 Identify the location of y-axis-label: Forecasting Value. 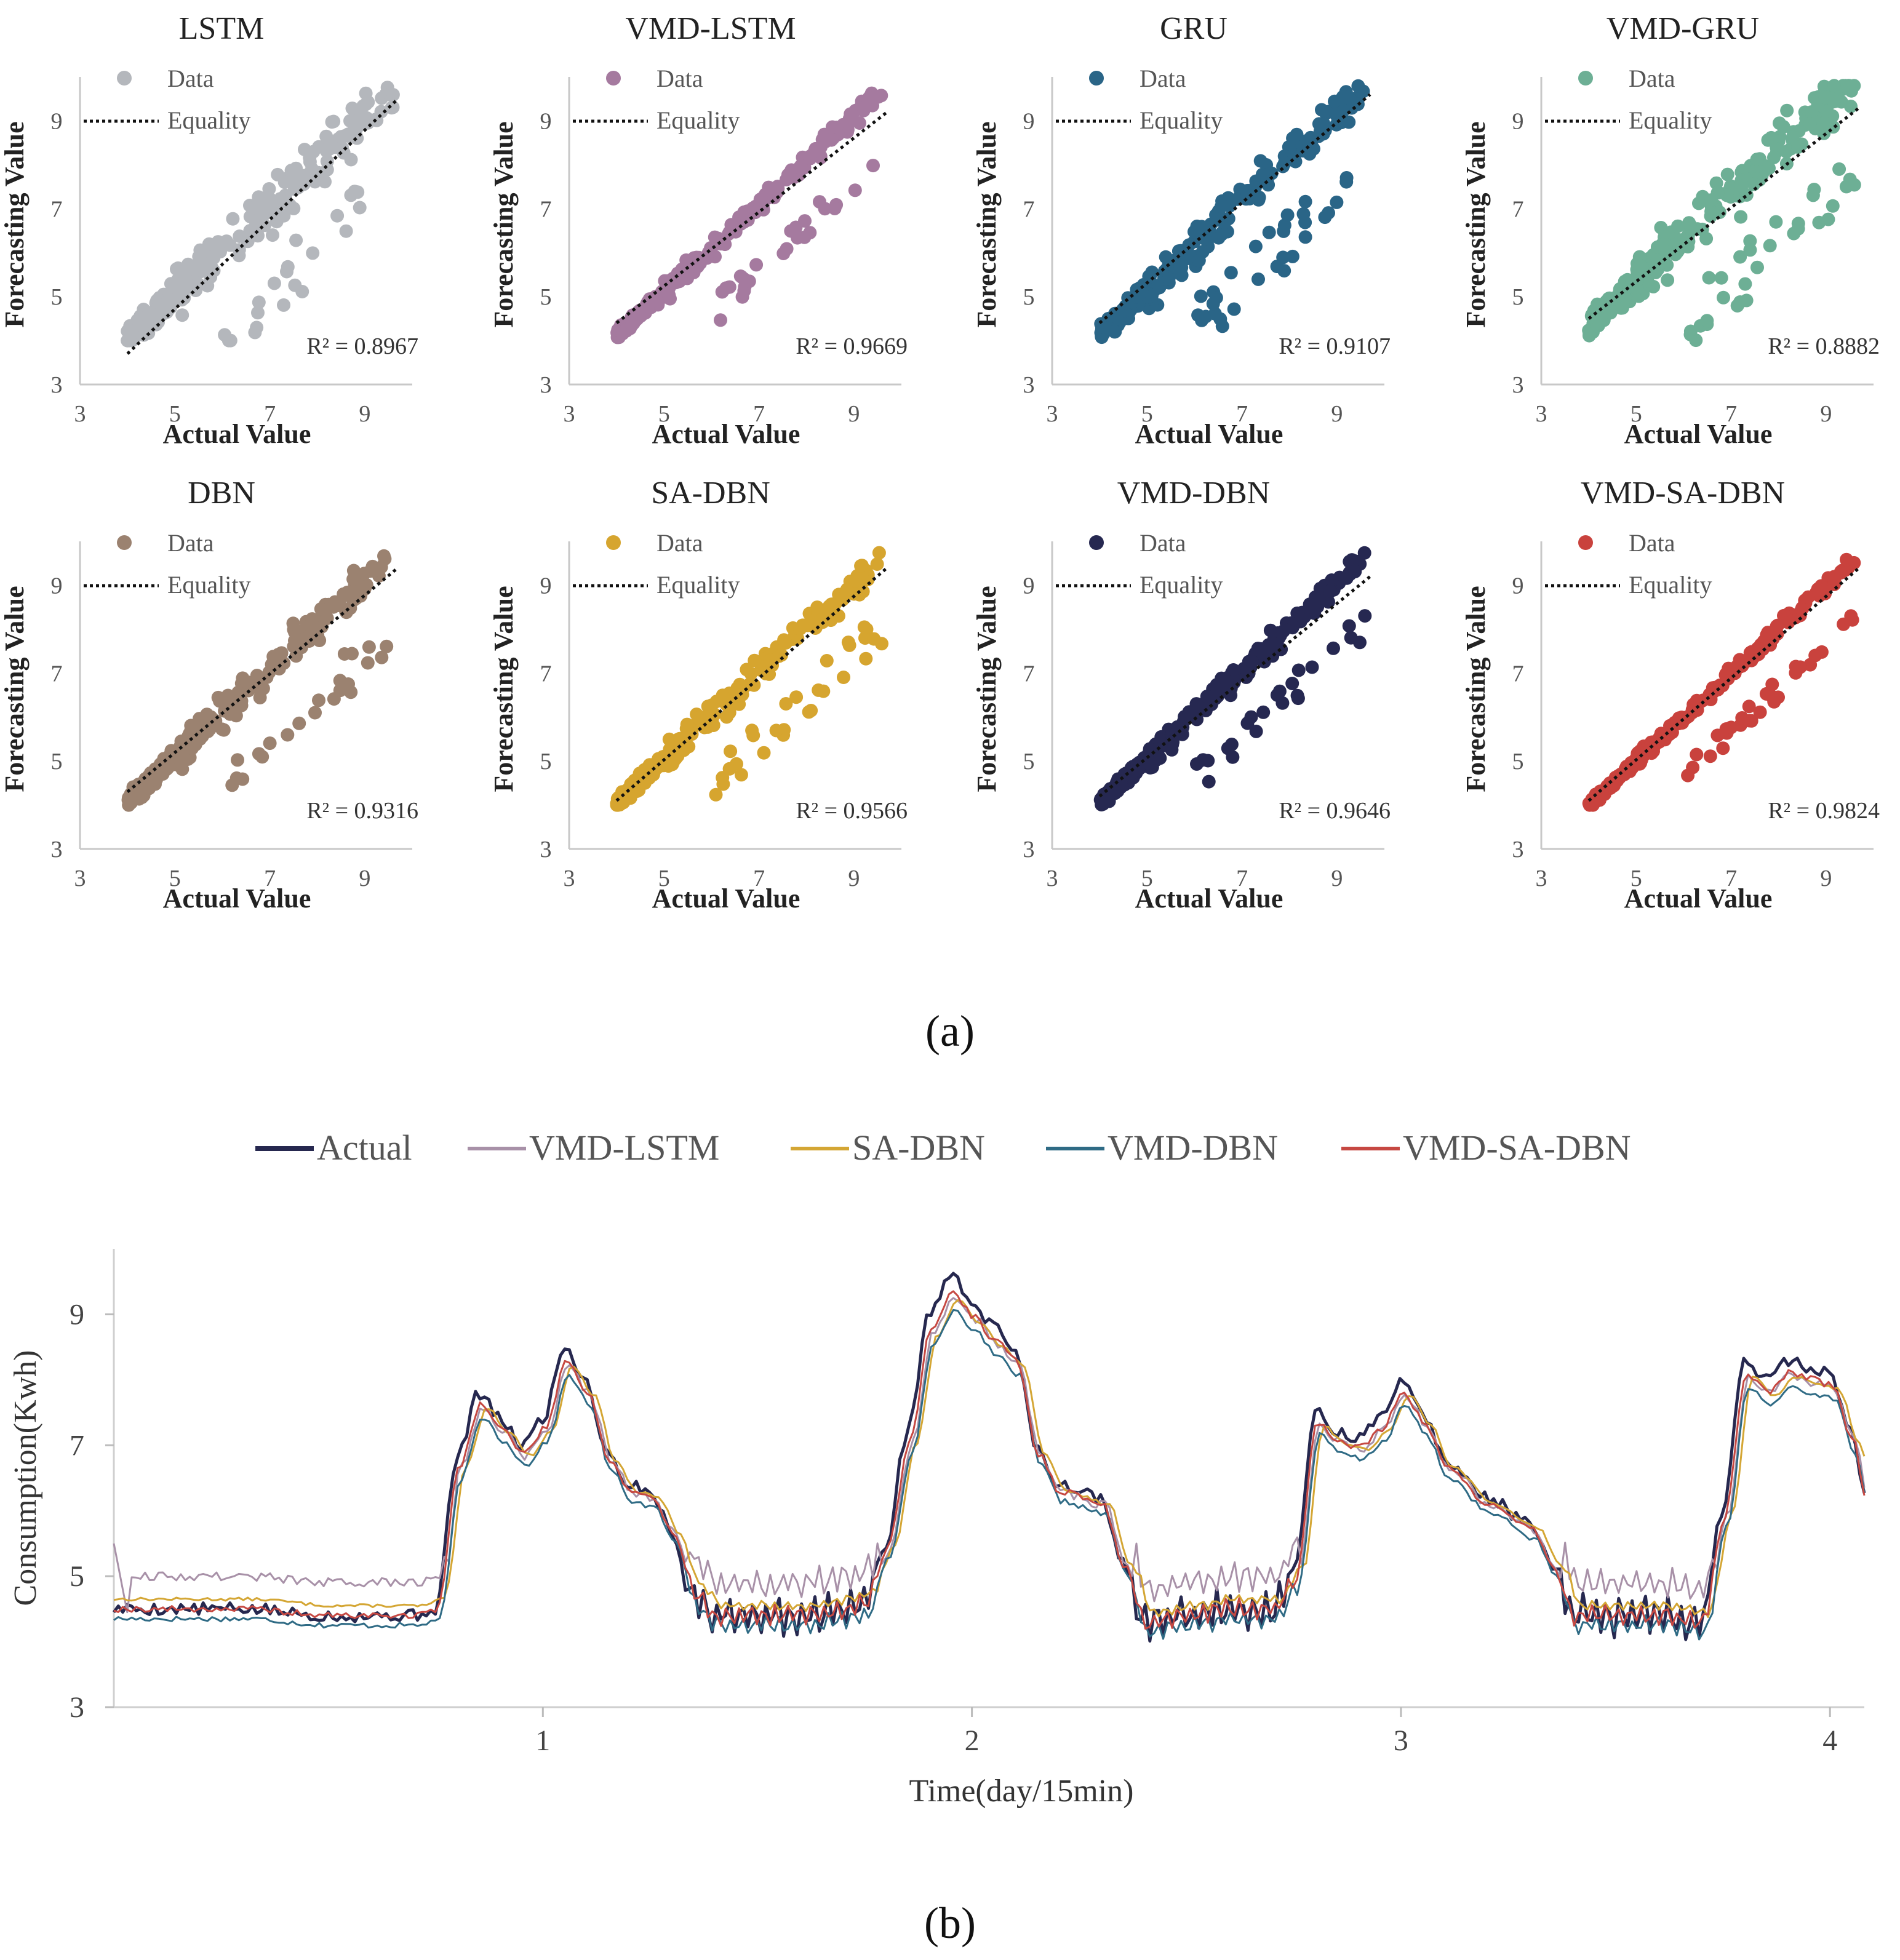
(1476, 224).